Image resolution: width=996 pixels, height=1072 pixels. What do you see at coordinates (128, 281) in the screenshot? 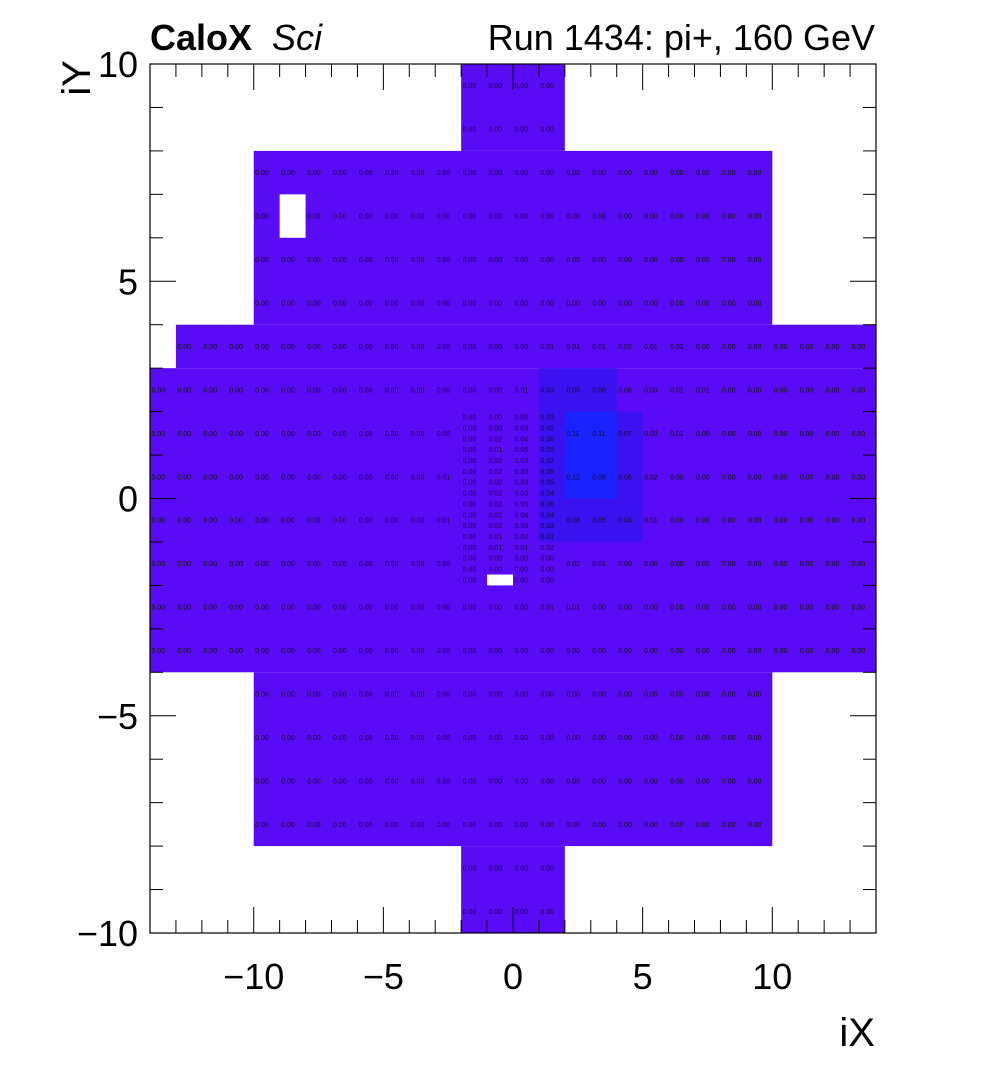
I see `y-tick-label: 5` at bounding box center [128, 281].